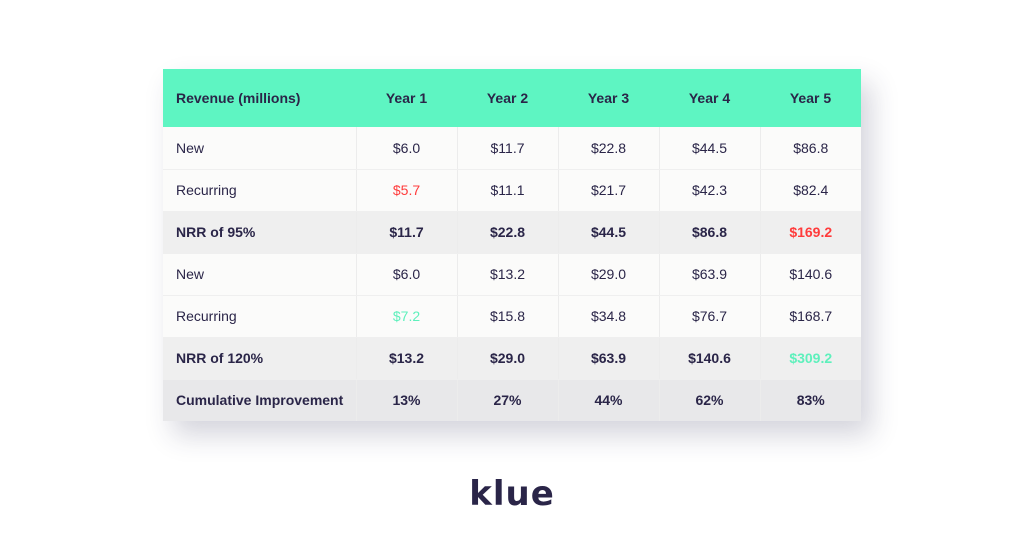  I want to click on header-year-1: Year 1, so click(406, 98).